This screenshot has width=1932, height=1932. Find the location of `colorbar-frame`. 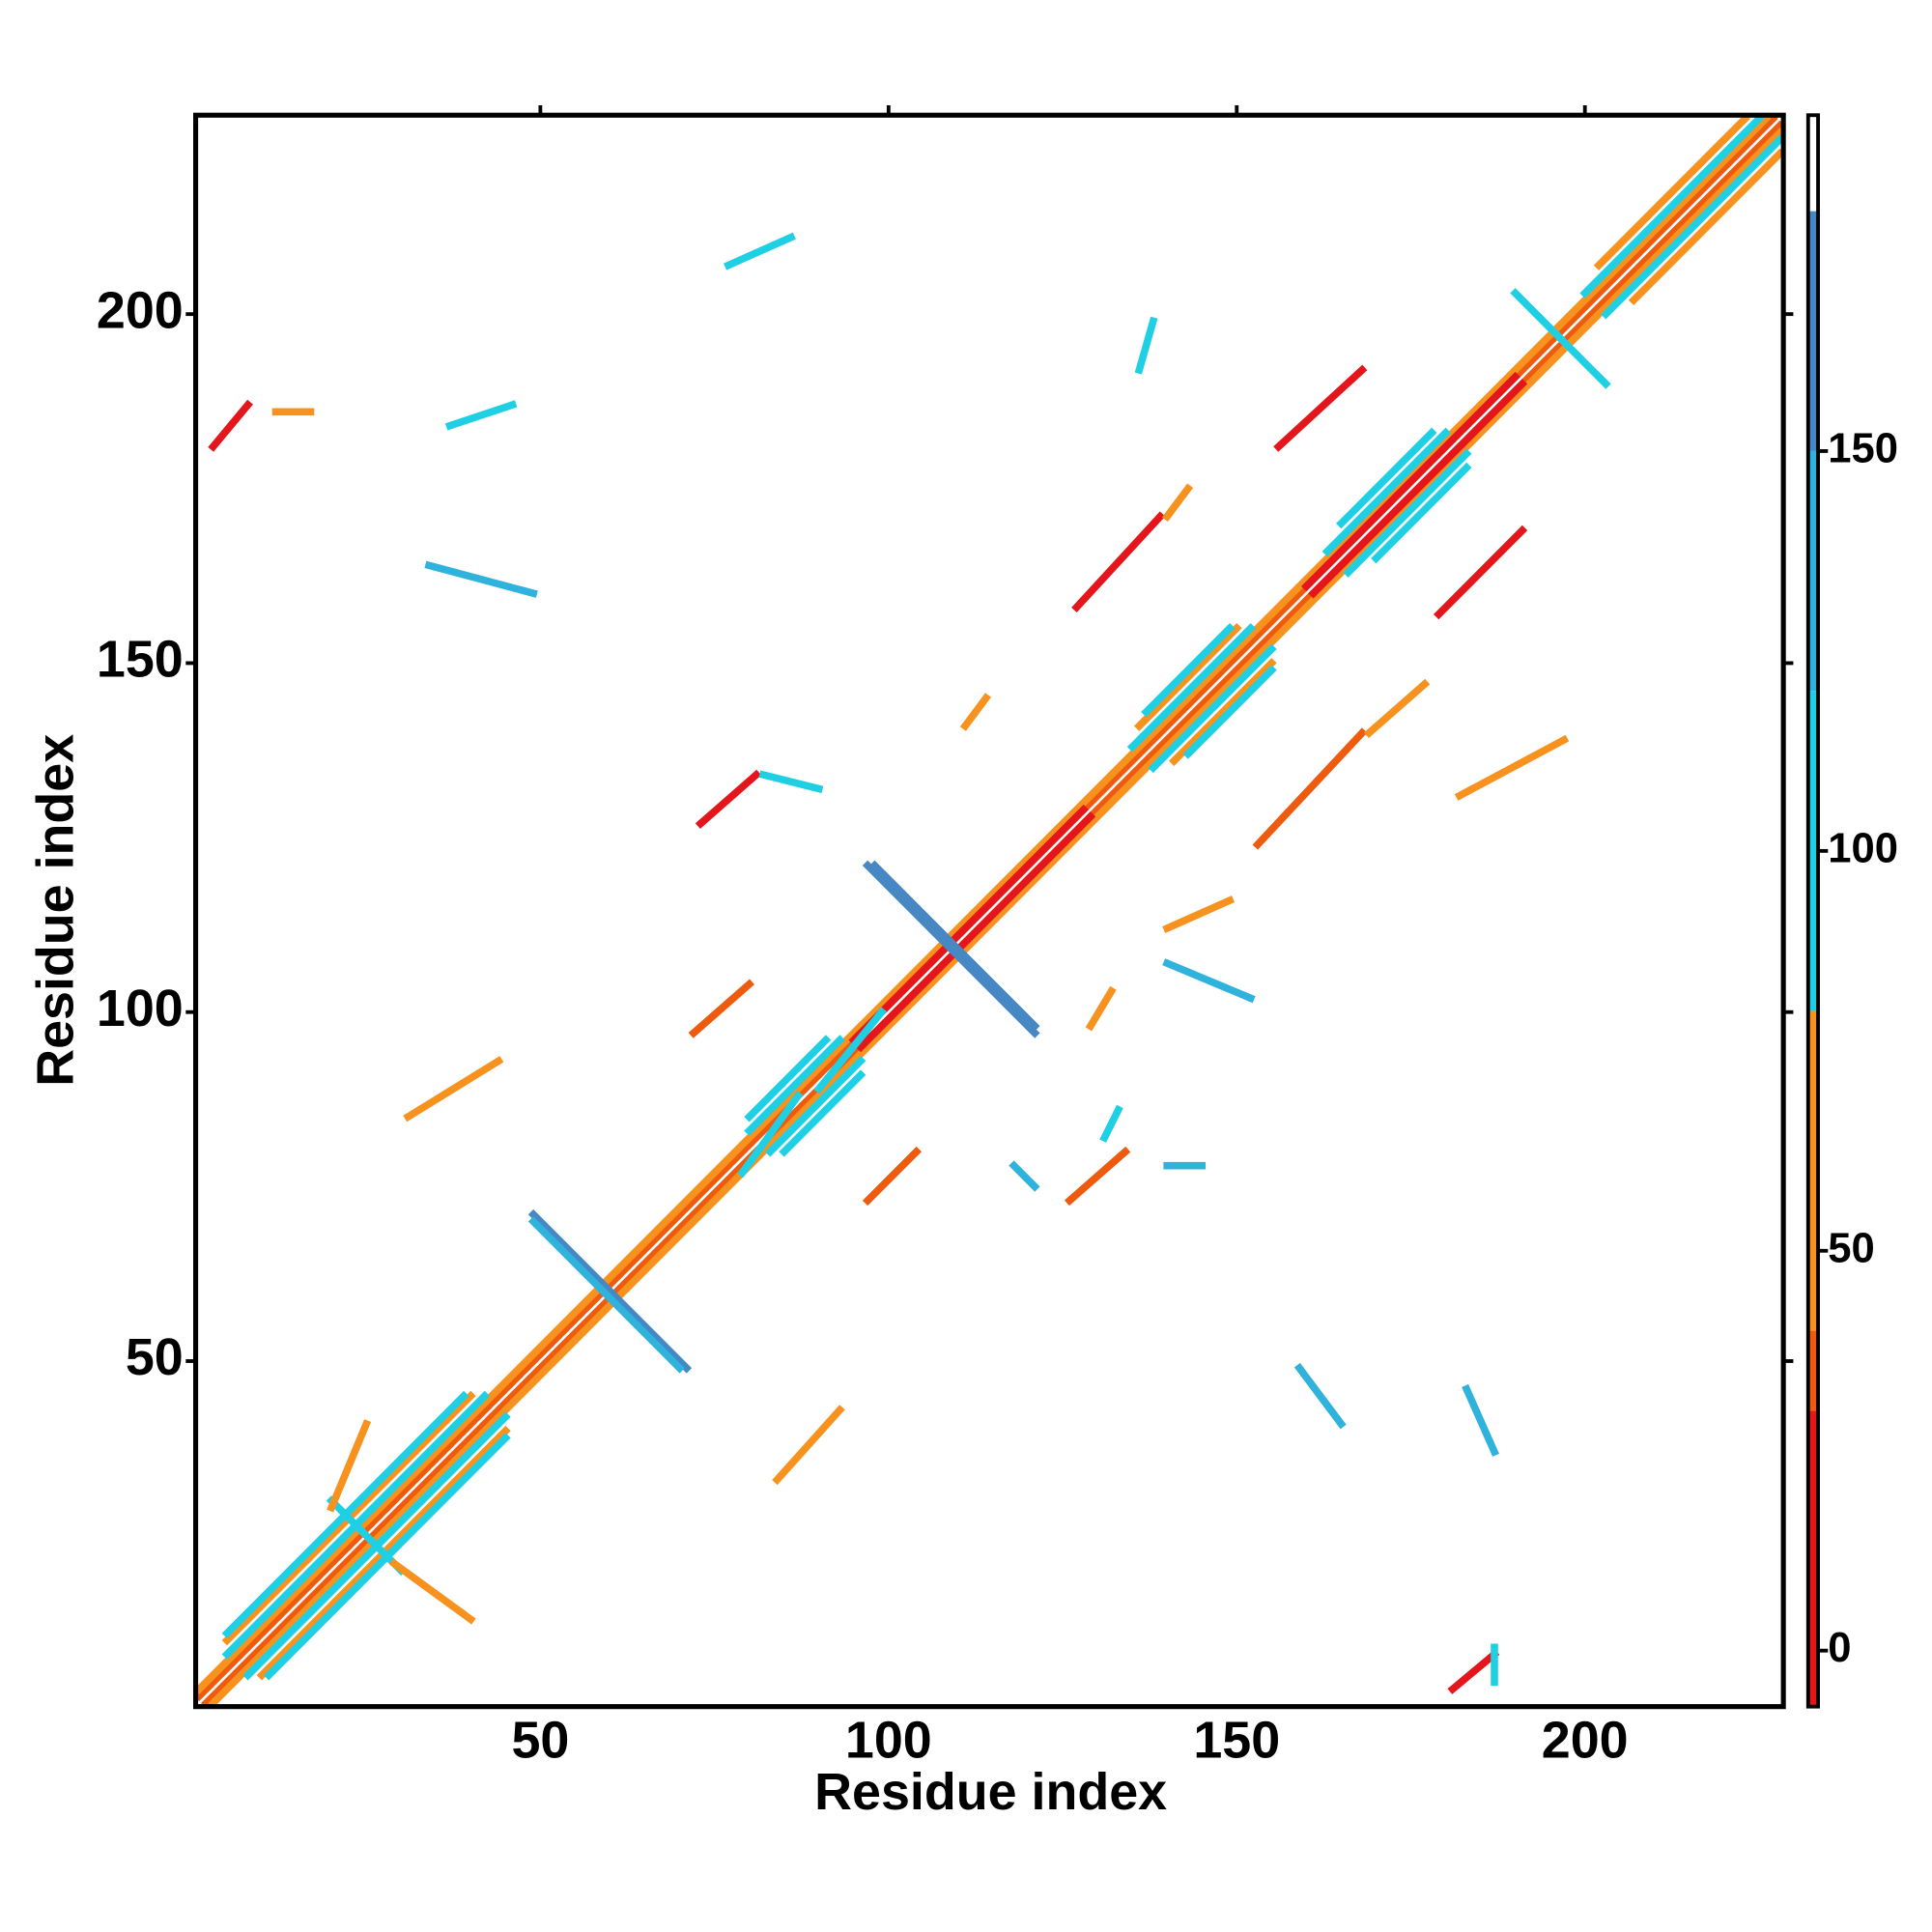

colorbar-frame is located at coordinates (1812, 911).